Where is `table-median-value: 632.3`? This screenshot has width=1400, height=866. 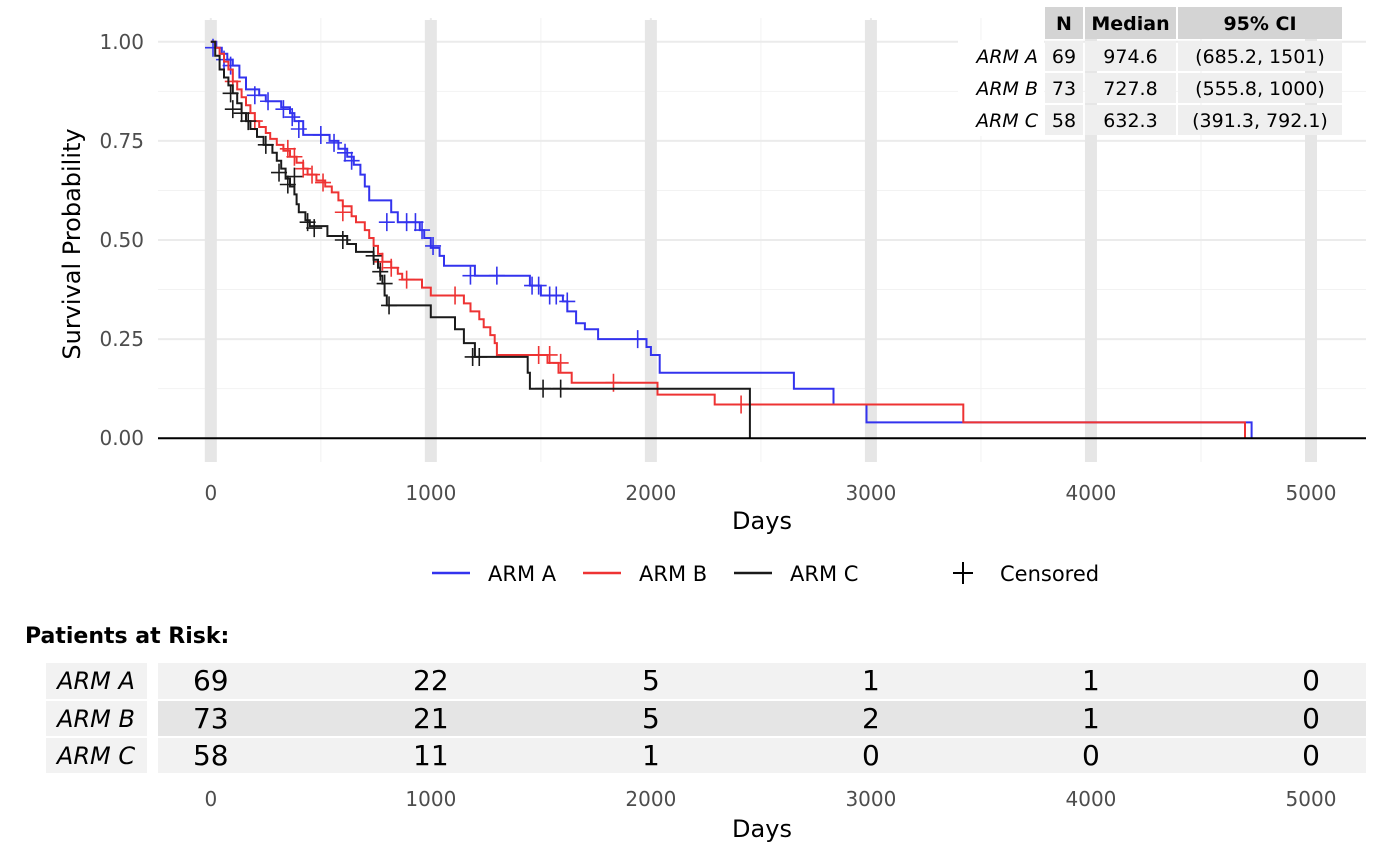 table-median-value: 632.3 is located at coordinates (1130, 121).